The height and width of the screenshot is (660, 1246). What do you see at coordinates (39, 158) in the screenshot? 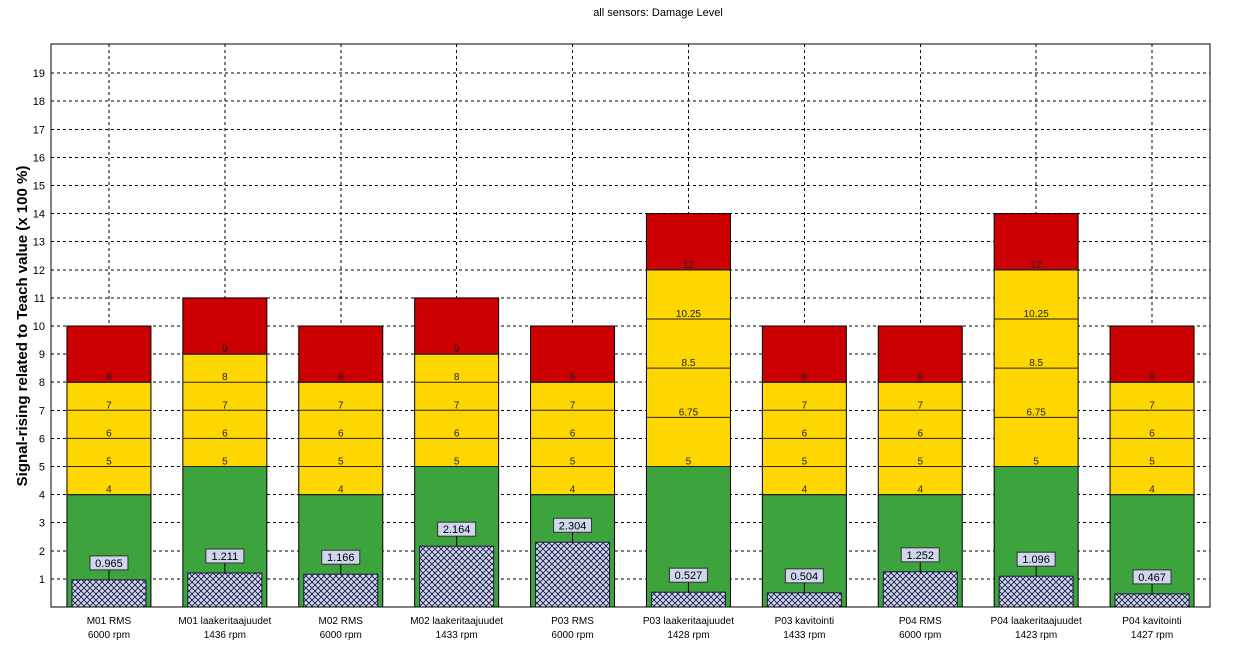
I see `y-tick-label: 16` at bounding box center [39, 158].